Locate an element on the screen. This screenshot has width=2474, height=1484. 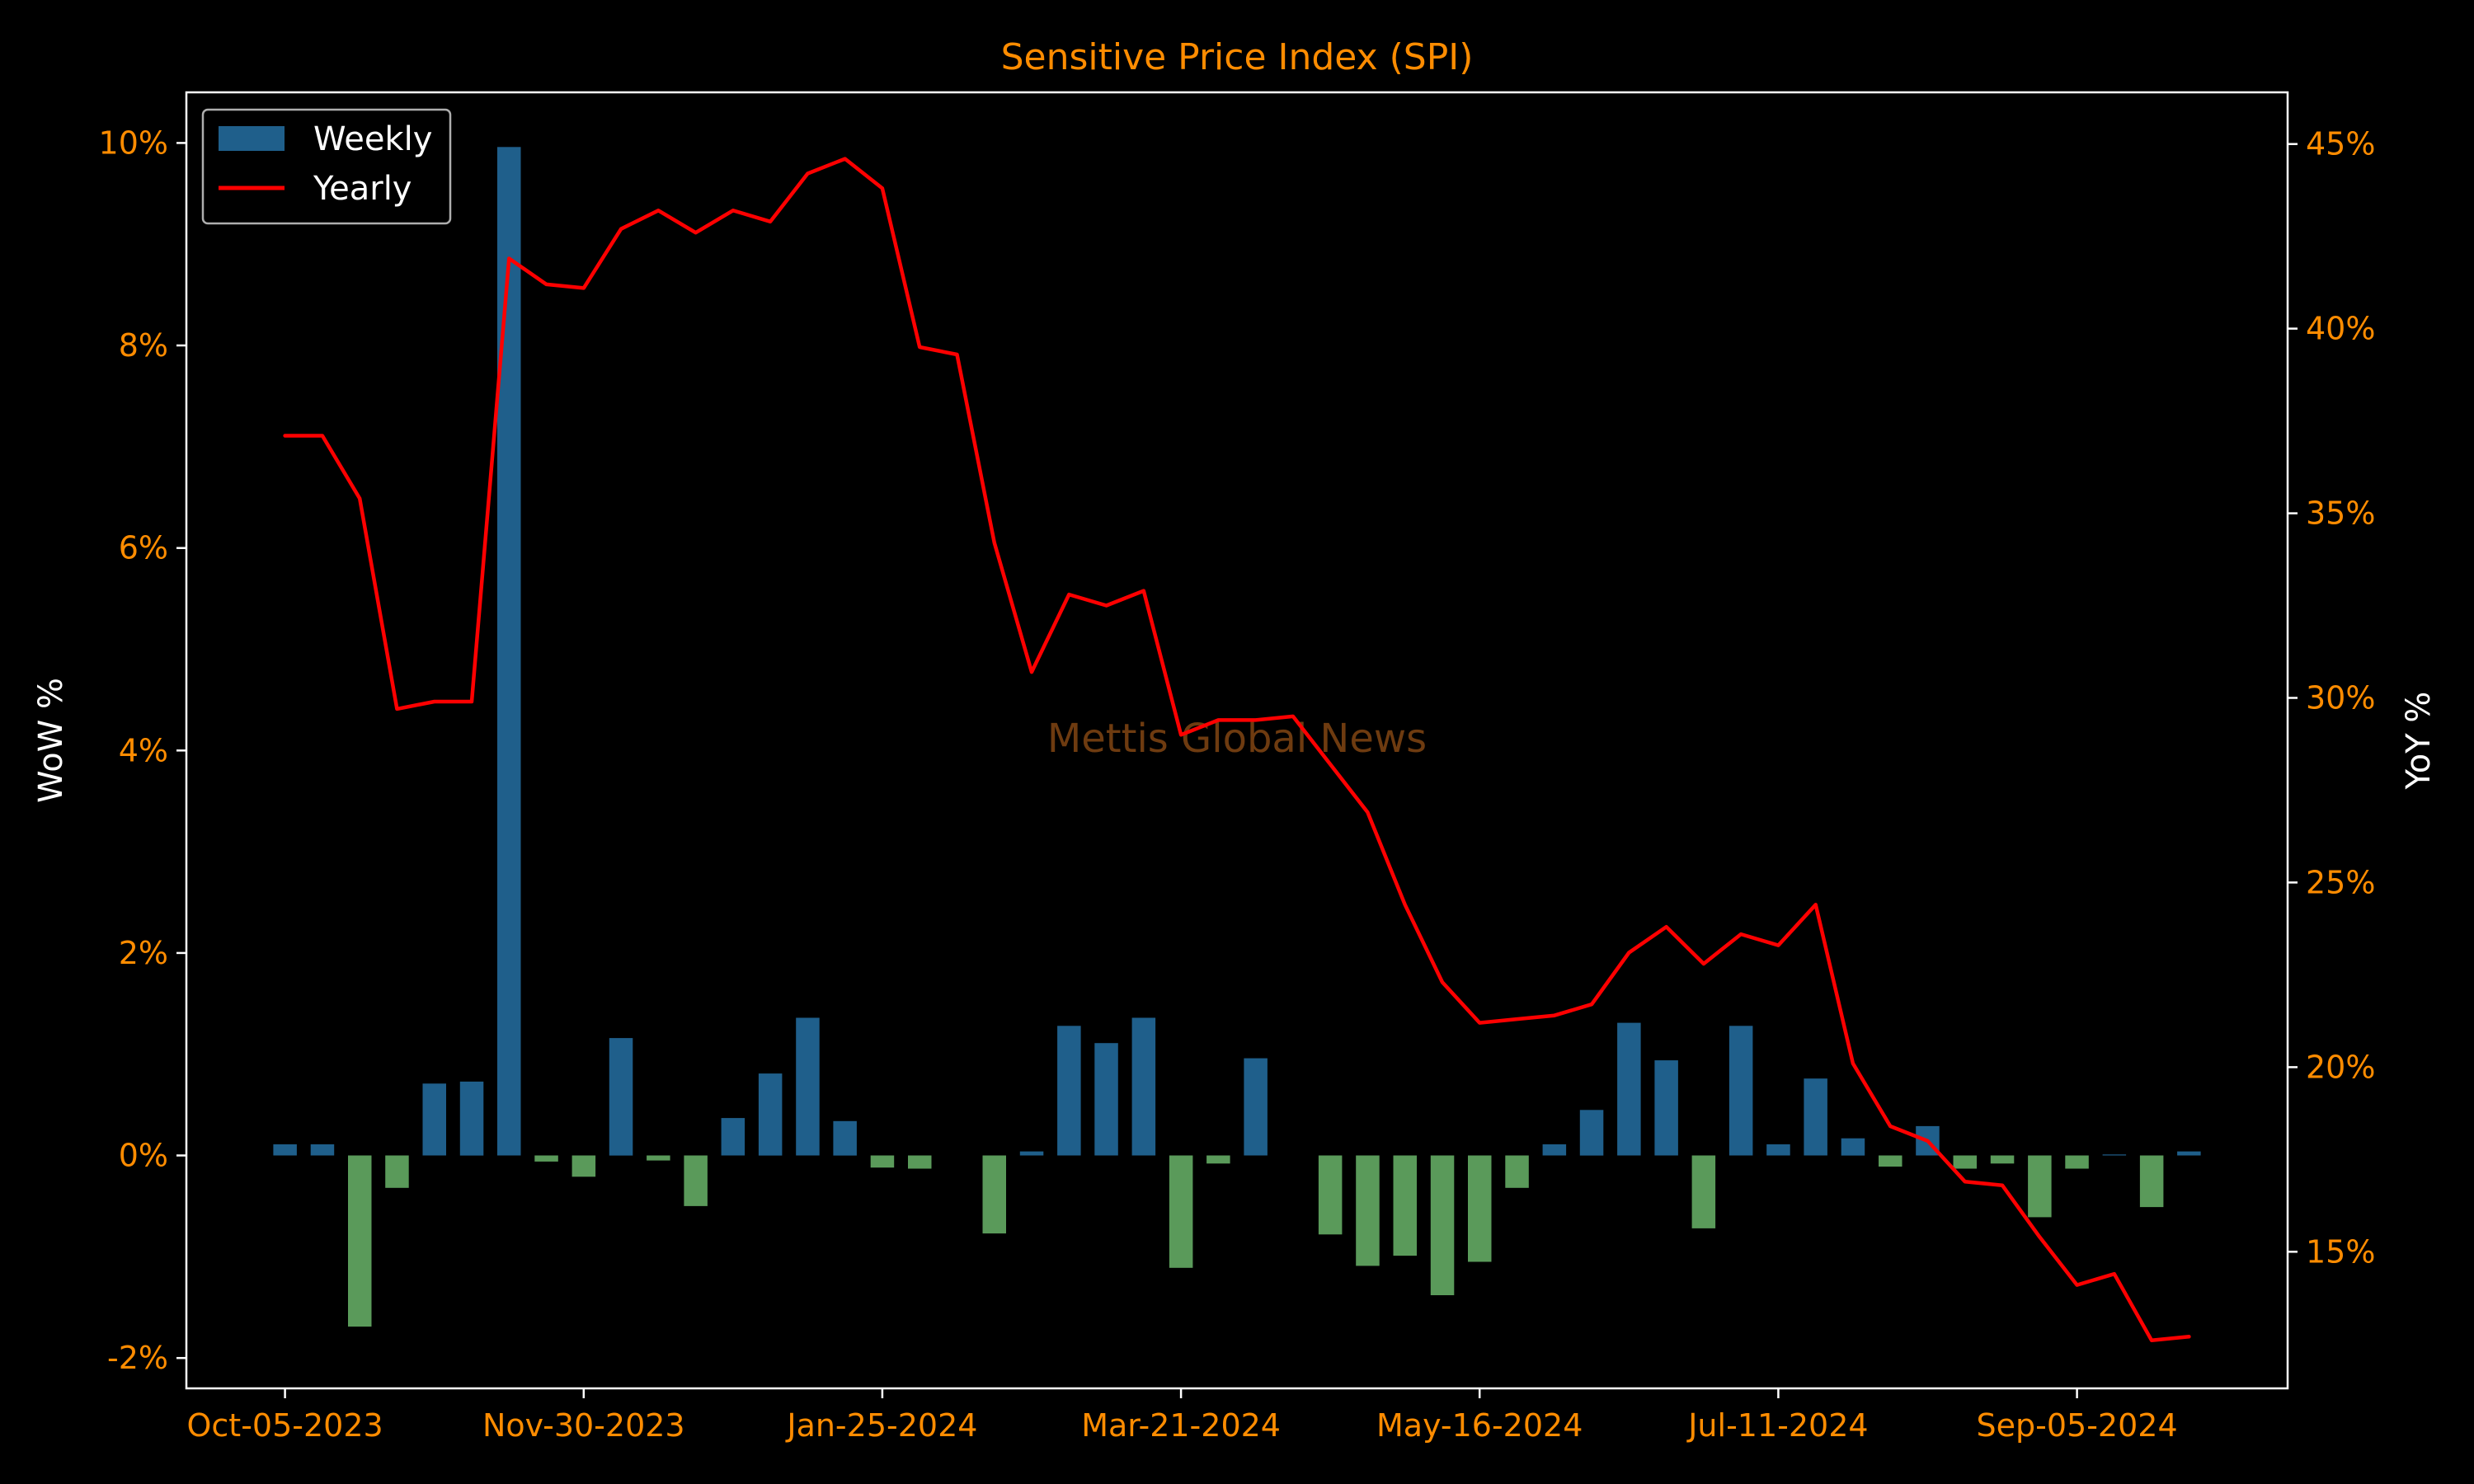
right-tick-label: 15% is located at coordinates (2340, 1251).